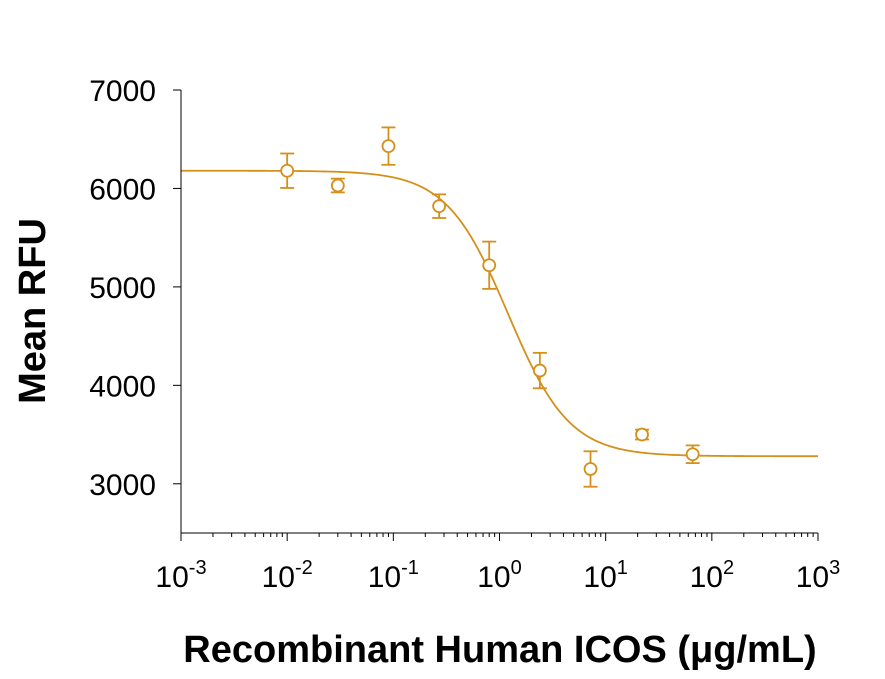 This screenshot has height=679, width=885. I want to click on x-axis-title: Recombinant Human ICOS (μg/mL), so click(499, 650).